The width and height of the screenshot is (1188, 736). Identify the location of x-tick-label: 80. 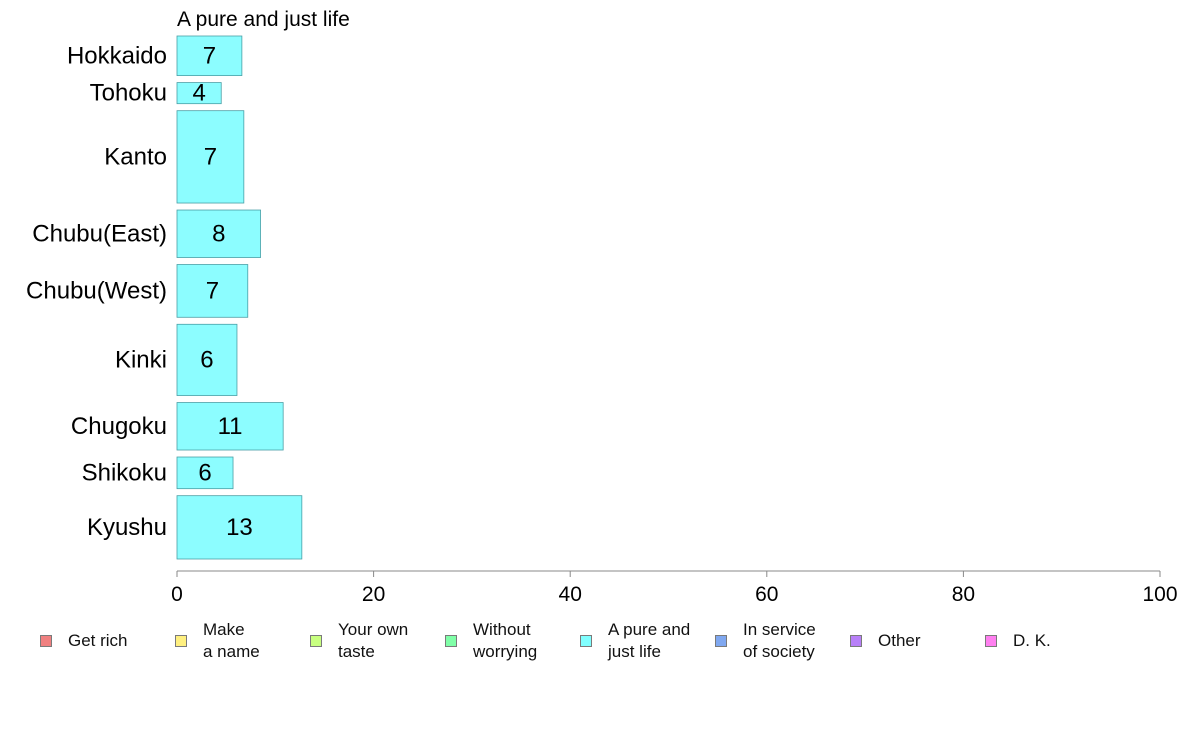
(963, 594).